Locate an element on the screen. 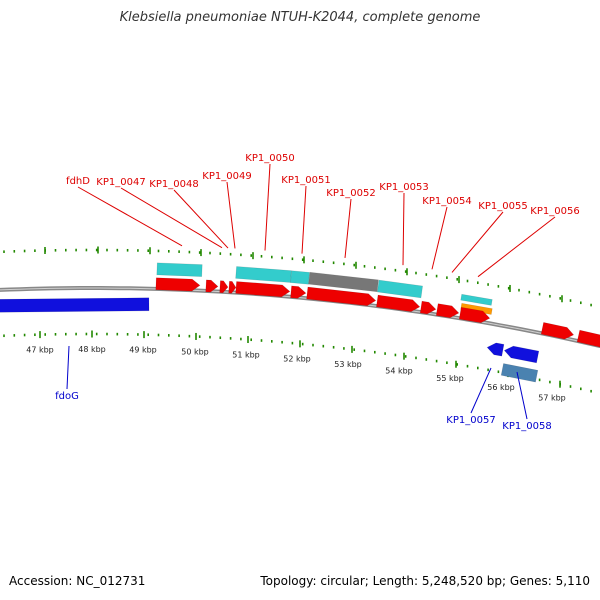 The height and width of the screenshot is (600, 600). scale-tick-label: 53 kbp is located at coordinates (348, 364).